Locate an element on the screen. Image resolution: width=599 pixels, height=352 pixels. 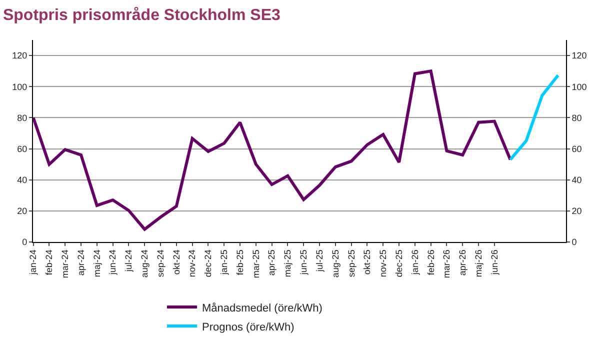
x-tick-label: jul-24 is located at coordinates (129, 261).